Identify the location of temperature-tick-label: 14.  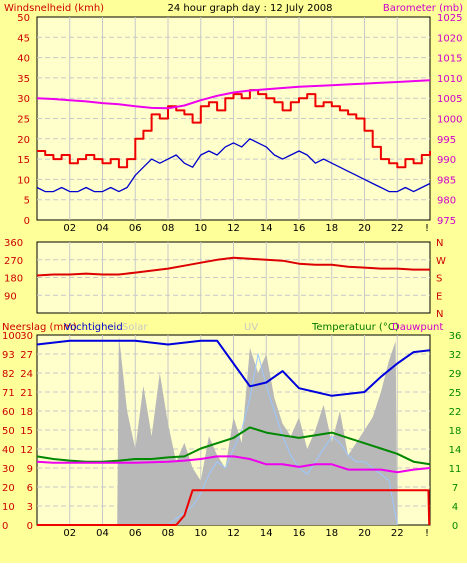
(455, 450).